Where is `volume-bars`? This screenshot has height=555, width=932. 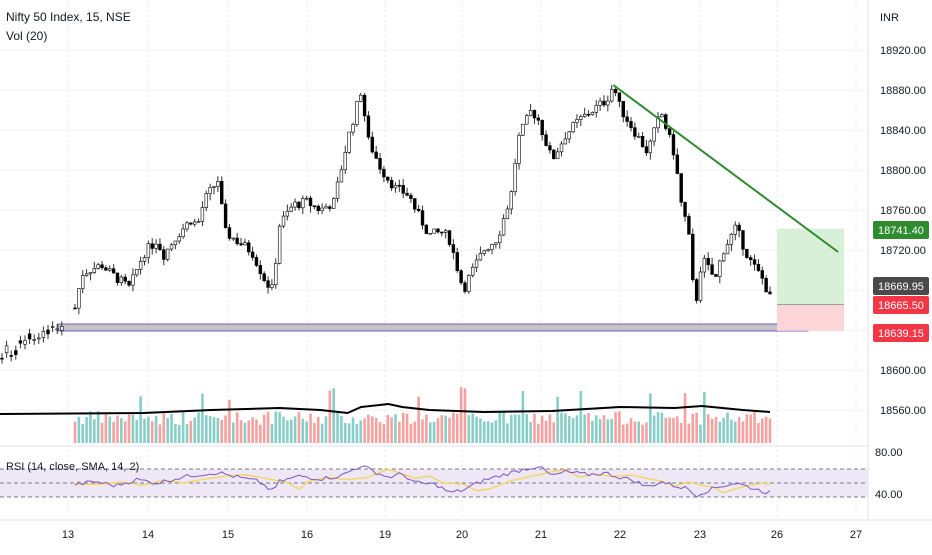
volume-bars is located at coordinates (422, 415).